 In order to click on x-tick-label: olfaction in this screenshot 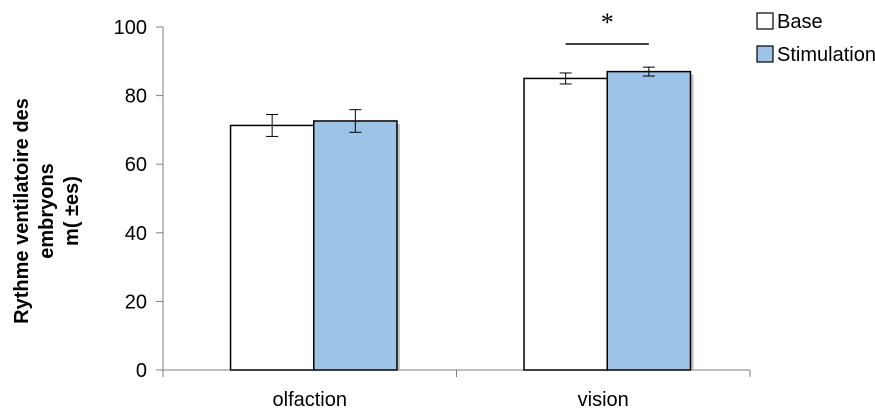, I will do `click(310, 400)`.